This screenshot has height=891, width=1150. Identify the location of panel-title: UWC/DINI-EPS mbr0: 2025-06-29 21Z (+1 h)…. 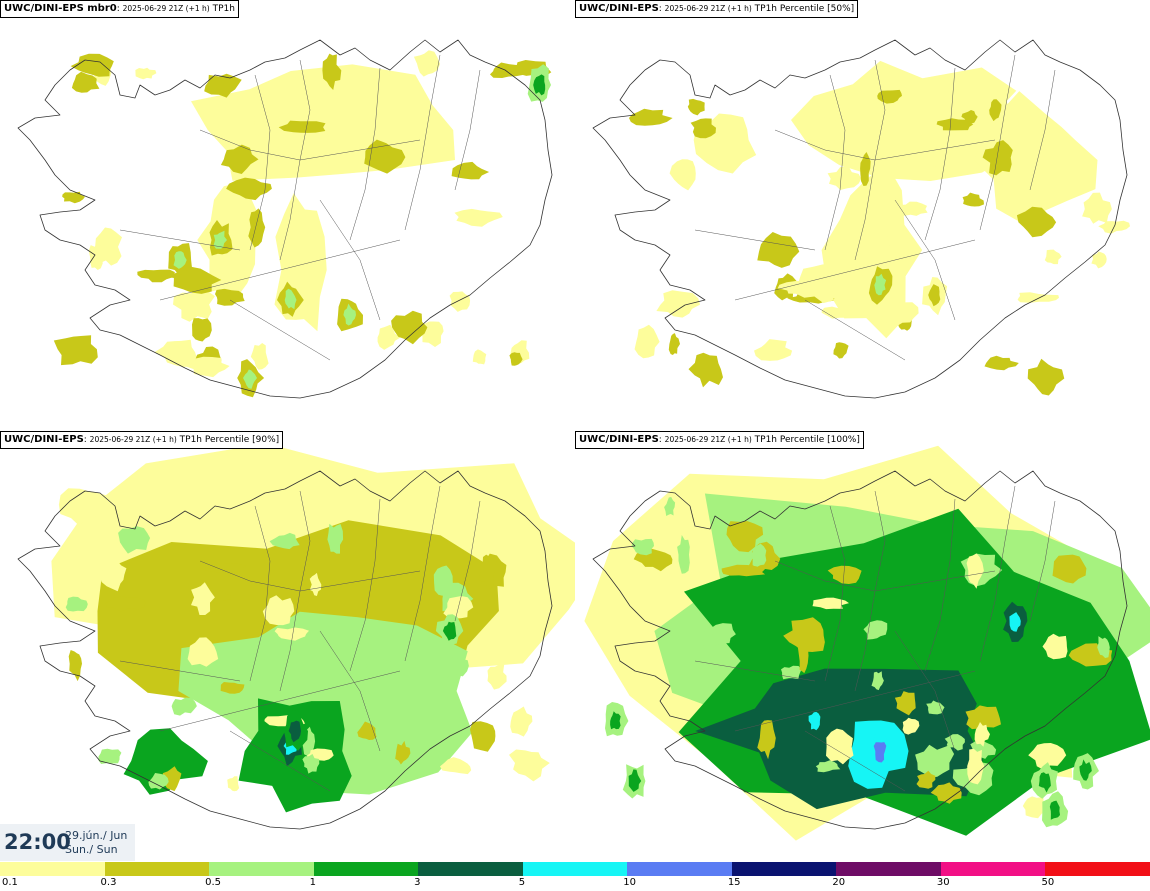
(119, 9).